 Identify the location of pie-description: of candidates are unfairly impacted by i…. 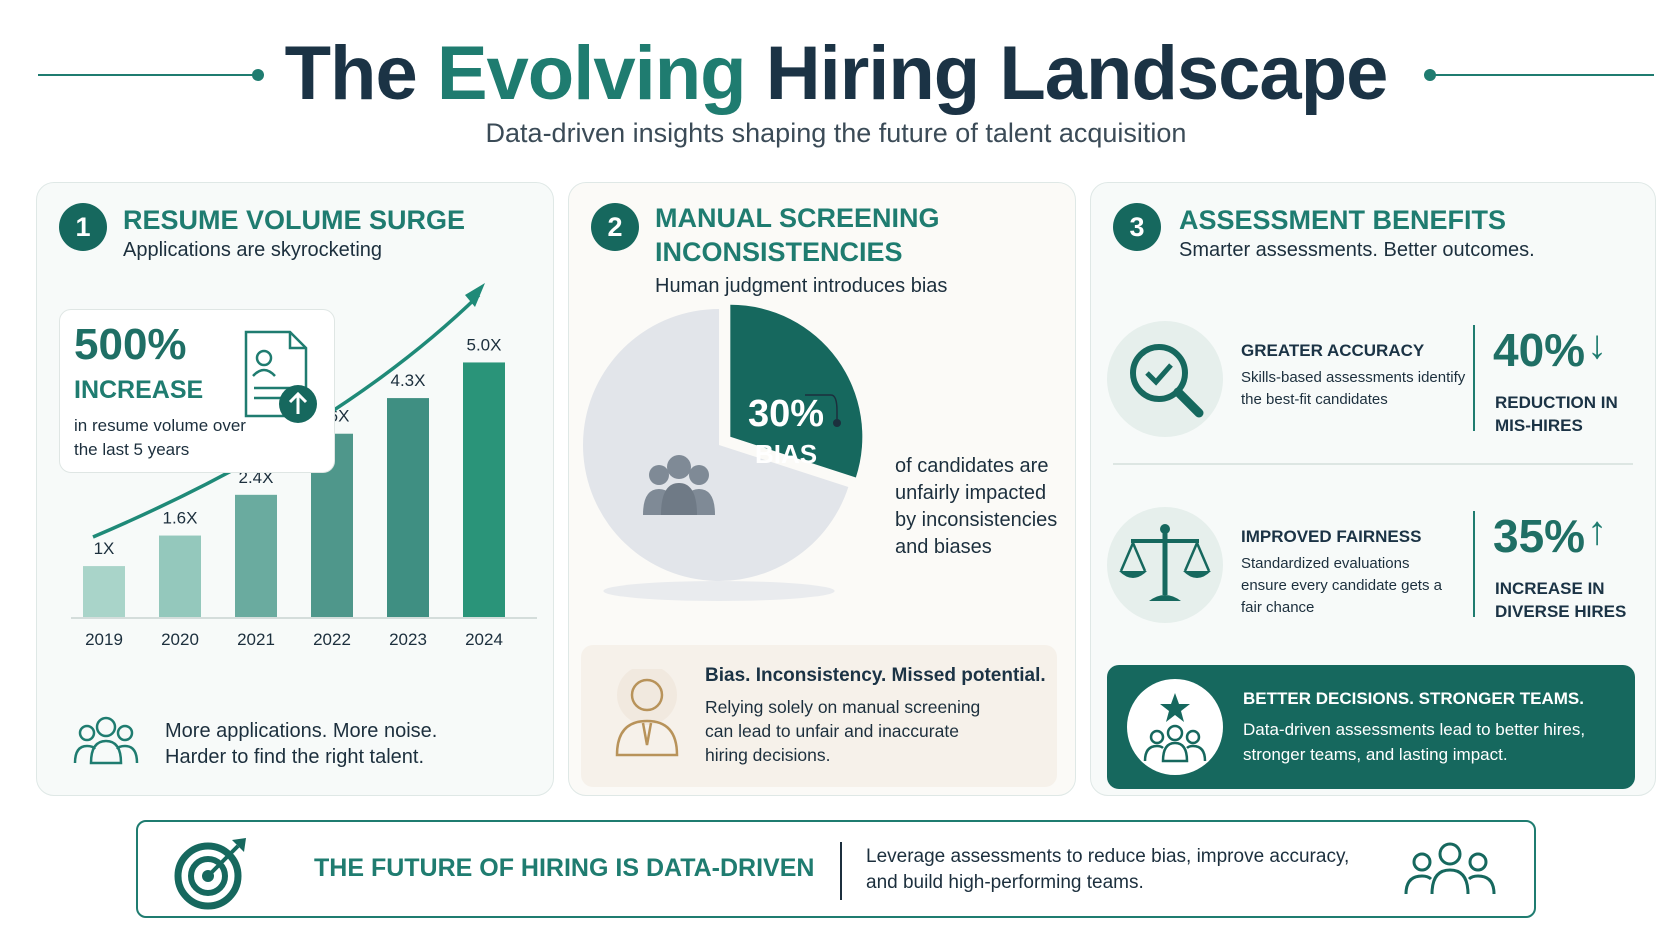
(976, 506).